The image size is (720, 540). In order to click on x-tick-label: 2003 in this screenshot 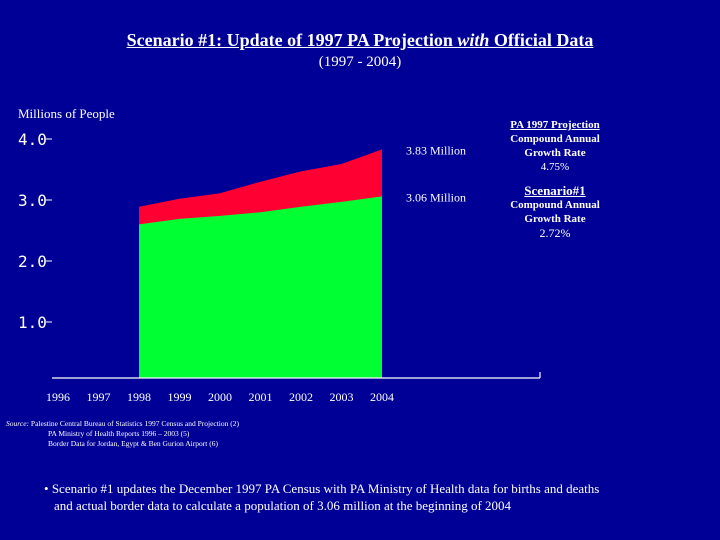, I will do `click(342, 397)`.